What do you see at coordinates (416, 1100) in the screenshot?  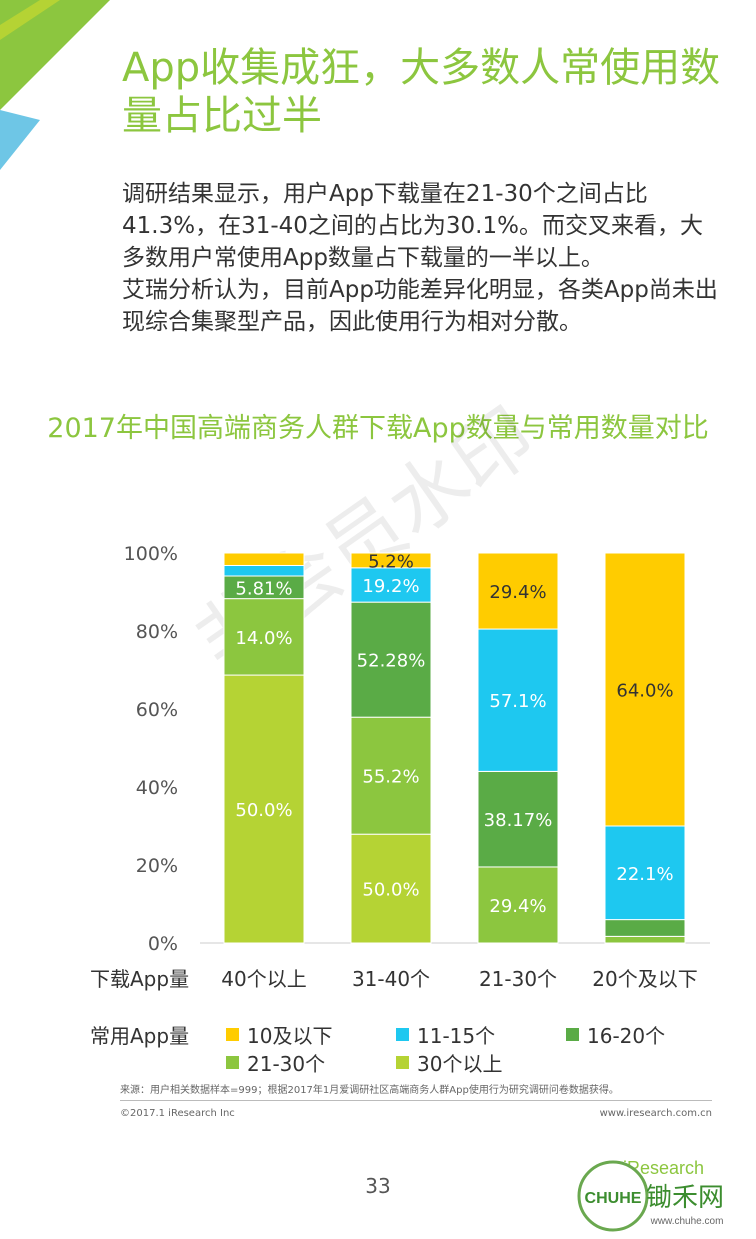 I see `footer-divider` at bounding box center [416, 1100].